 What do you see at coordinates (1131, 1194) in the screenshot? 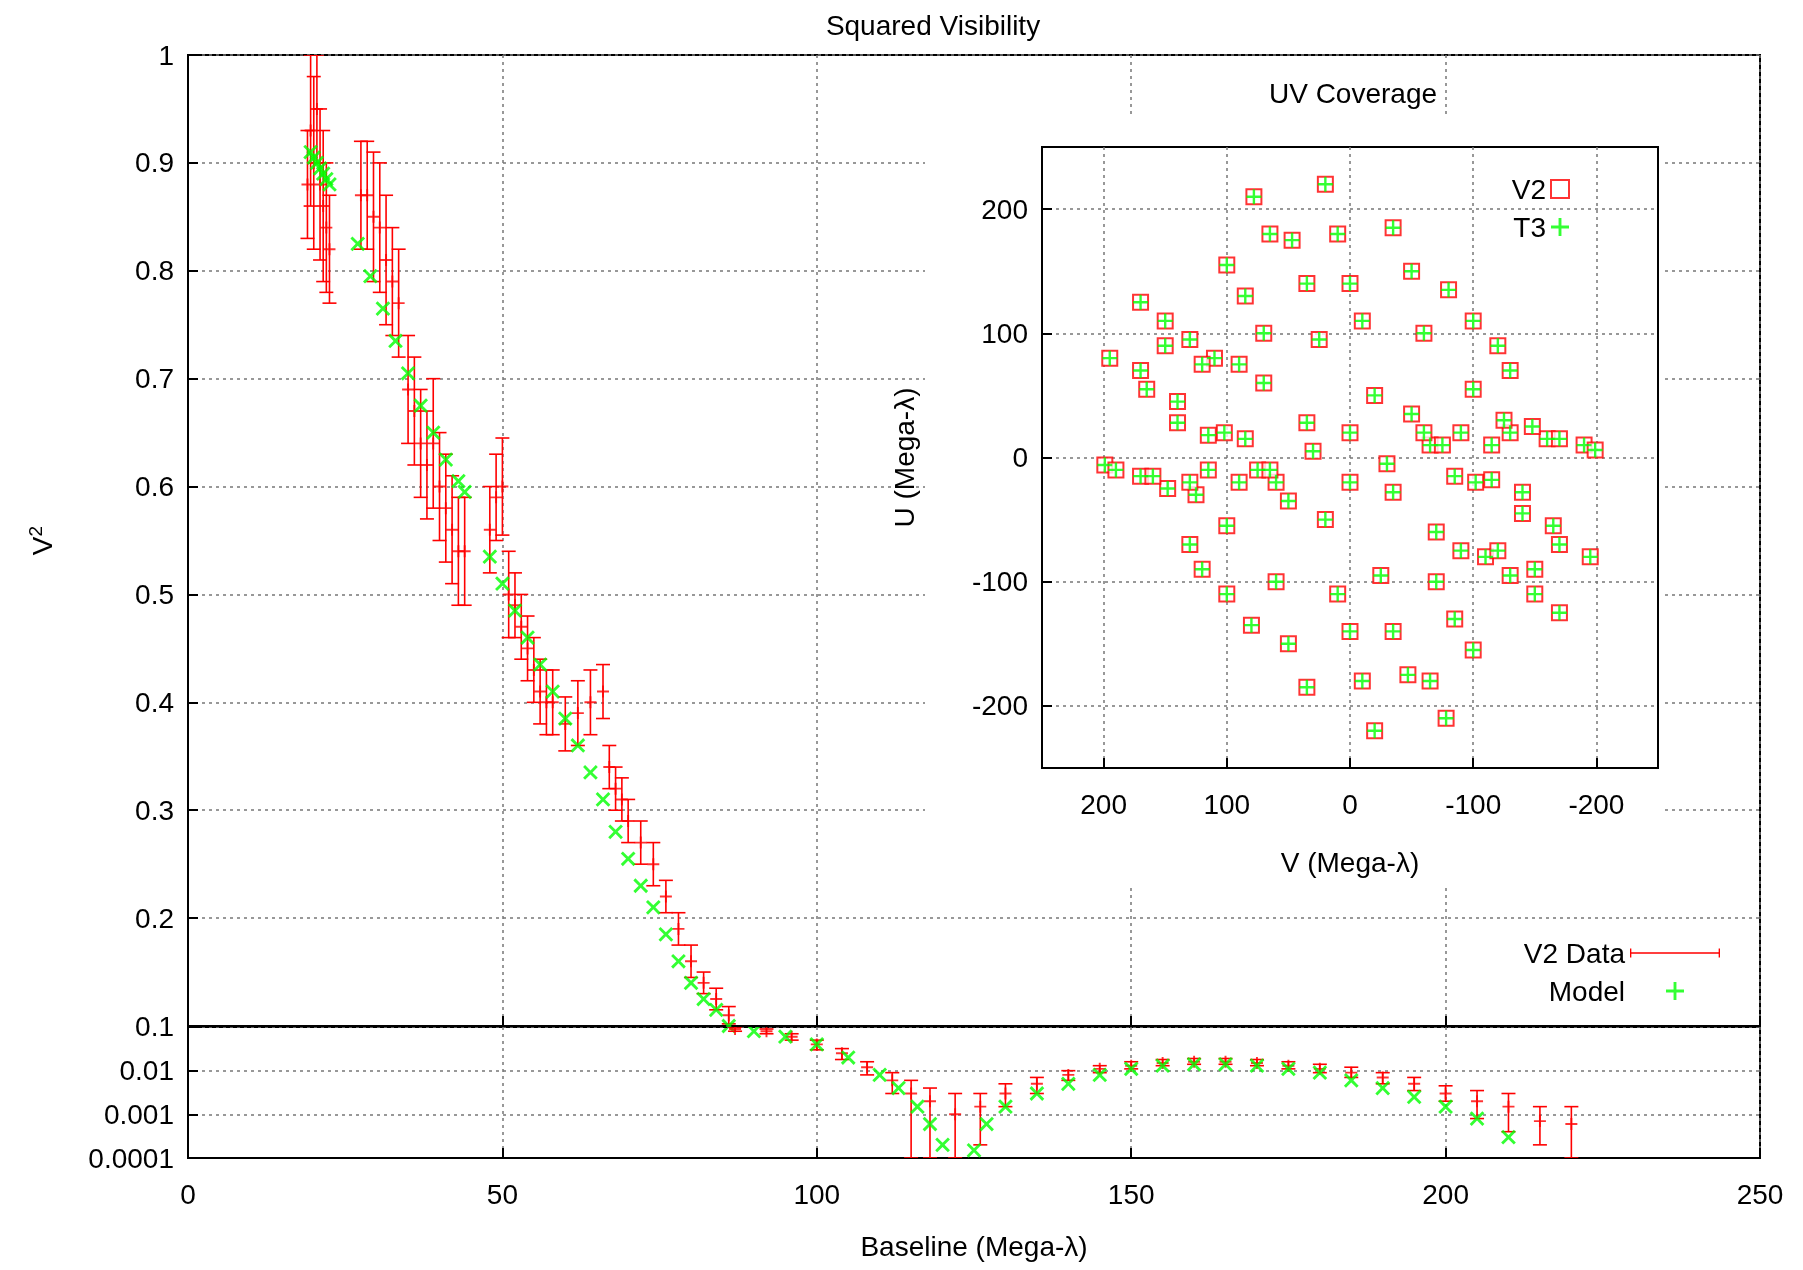
I see `x-tick-label: 150` at bounding box center [1131, 1194].